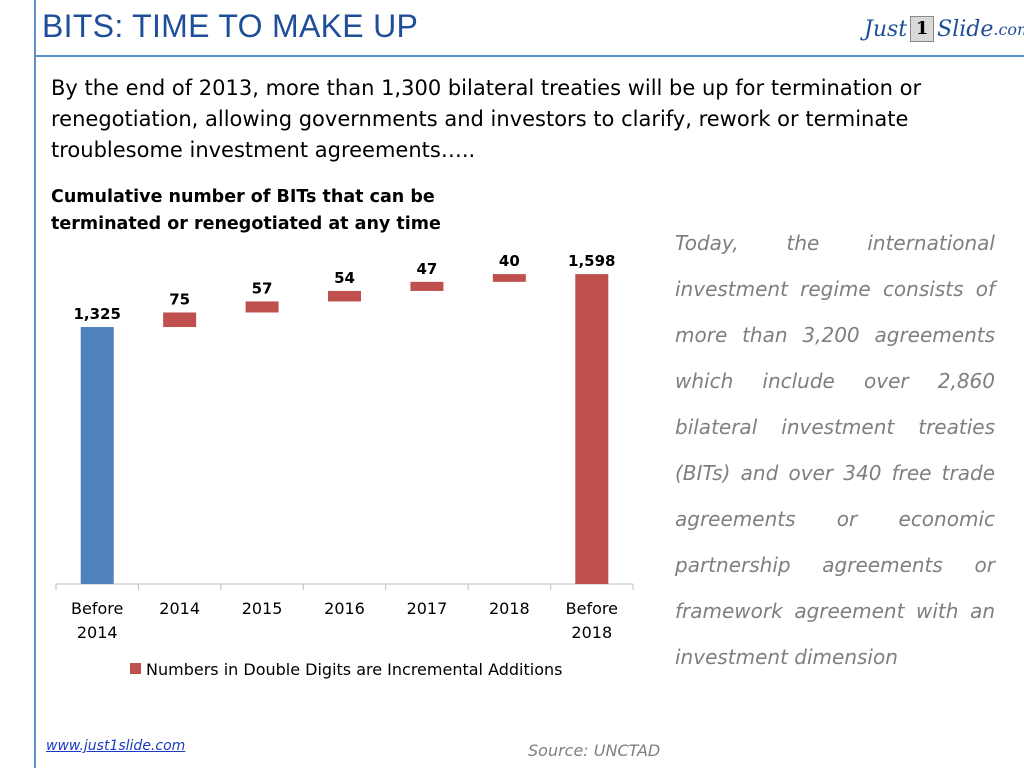 This screenshot has width=1024, height=768. What do you see at coordinates (344, 608) in the screenshot?
I see `tick-label-3-0: 2016` at bounding box center [344, 608].